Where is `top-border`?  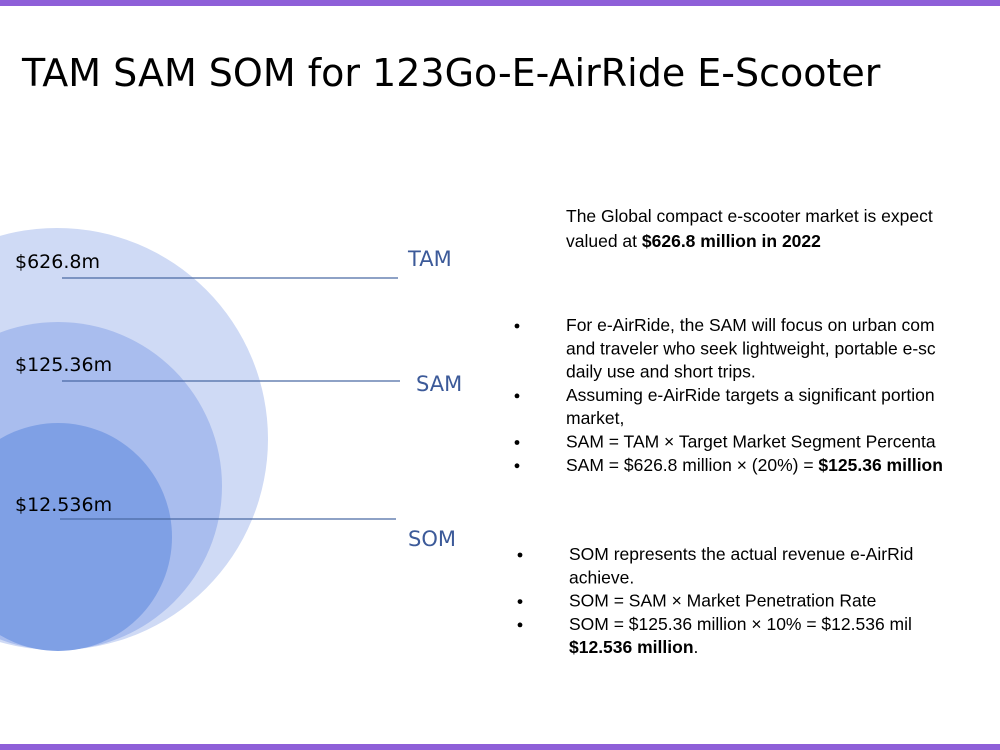 top-border is located at coordinates (500, 3).